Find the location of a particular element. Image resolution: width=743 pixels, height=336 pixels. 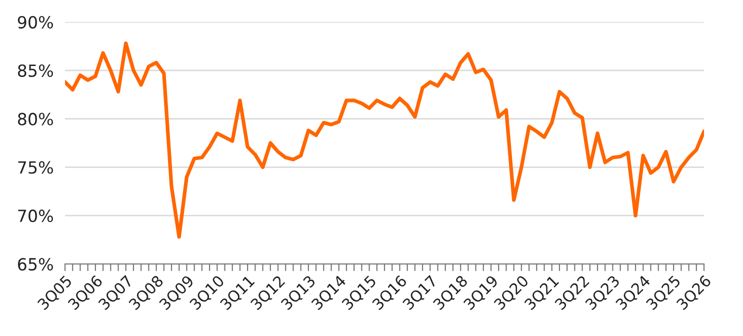

y-tick-label: 90% is located at coordinates (35, 22).